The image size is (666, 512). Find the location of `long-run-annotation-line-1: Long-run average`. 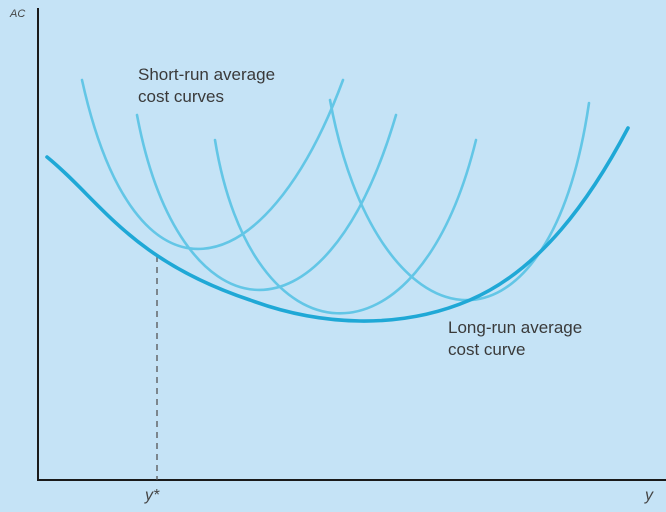

long-run-annotation-line-1: Long-run average is located at coordinates (515, 327).